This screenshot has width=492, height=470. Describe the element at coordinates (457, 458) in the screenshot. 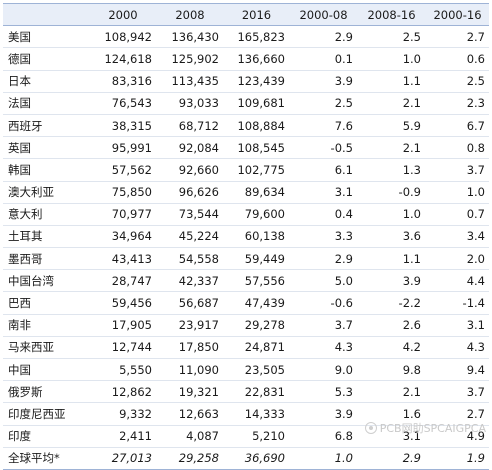

I see `value-cell: 1.9` at that location.